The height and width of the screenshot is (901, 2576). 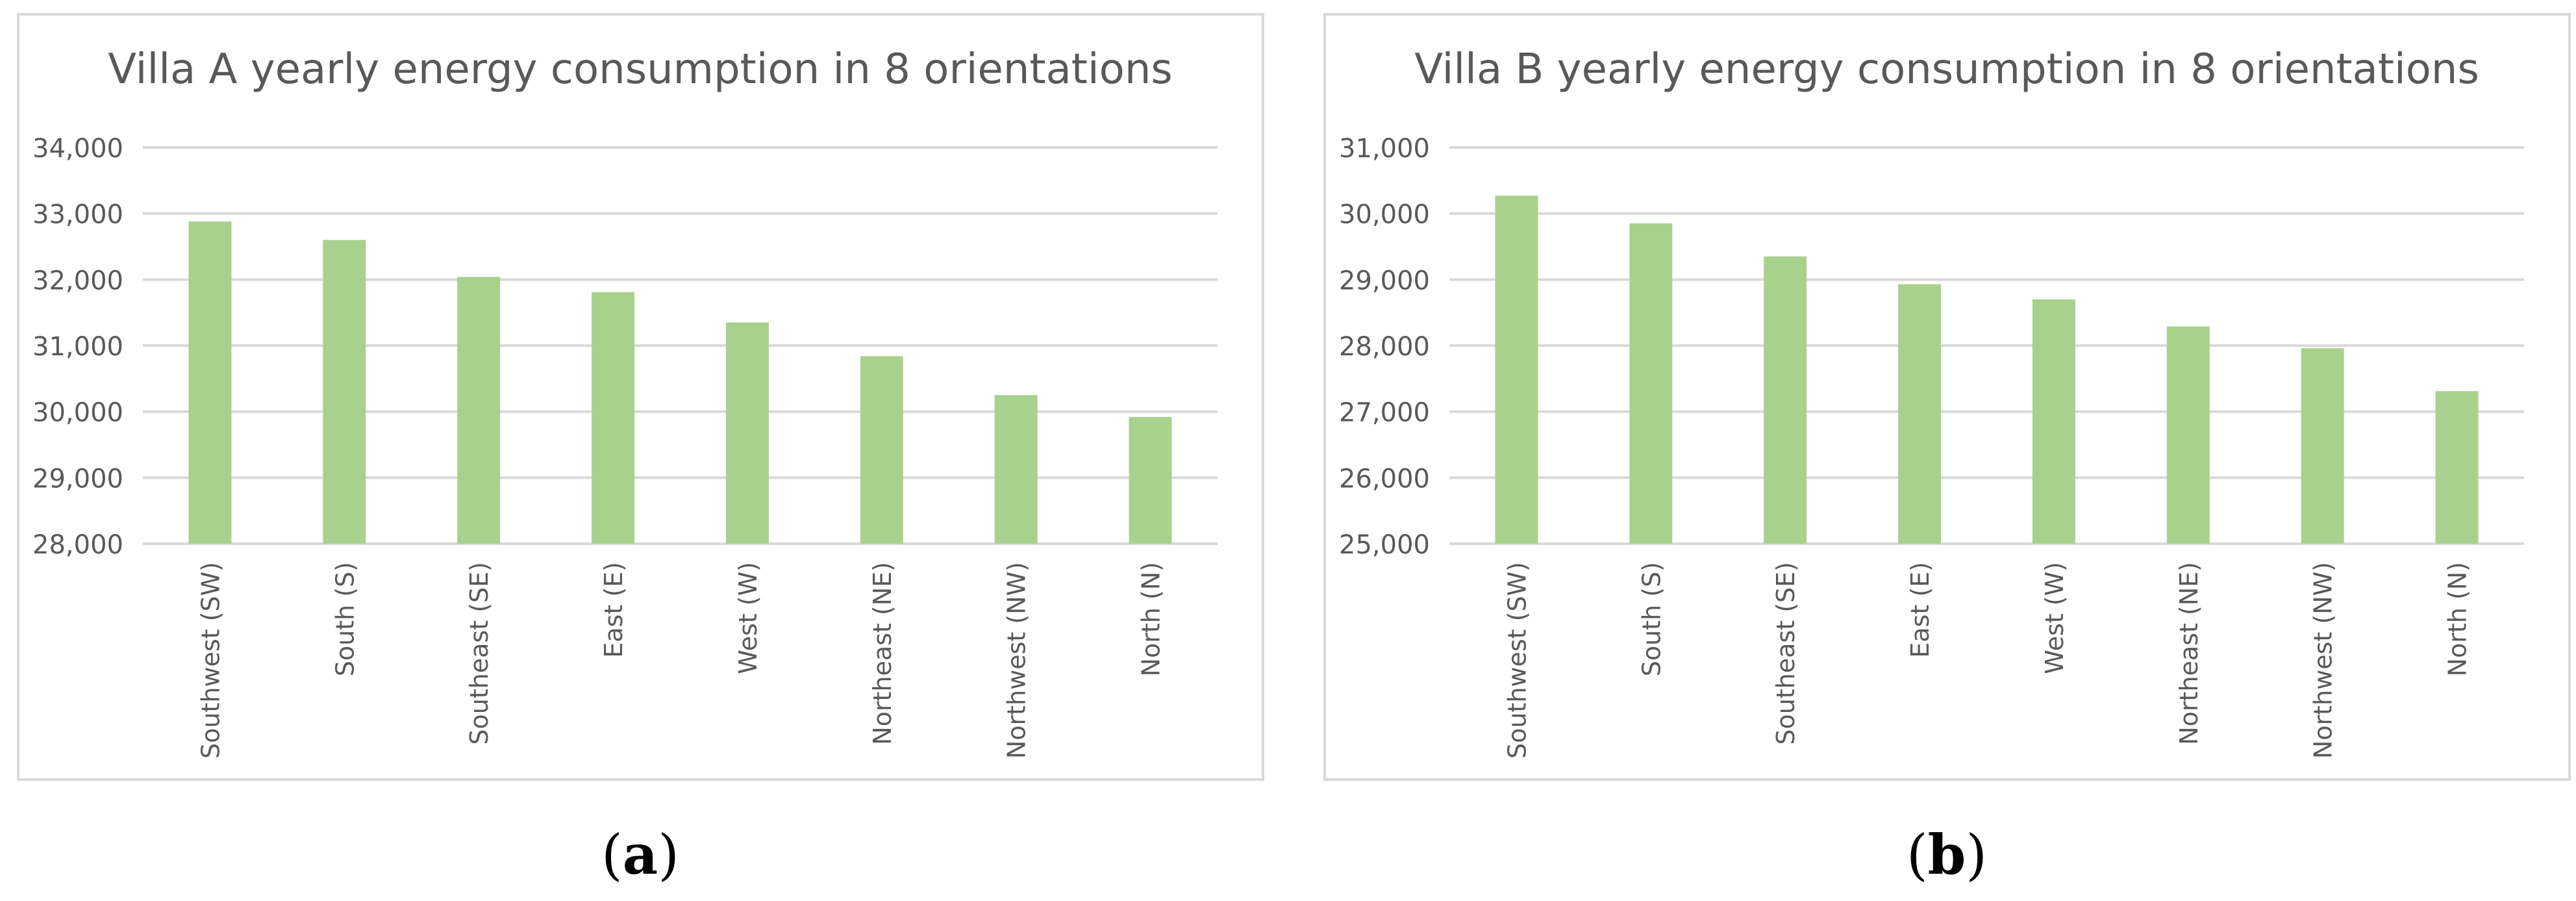 I want to click on y-tick-label: 27,000, so click(x=1384, y=413).